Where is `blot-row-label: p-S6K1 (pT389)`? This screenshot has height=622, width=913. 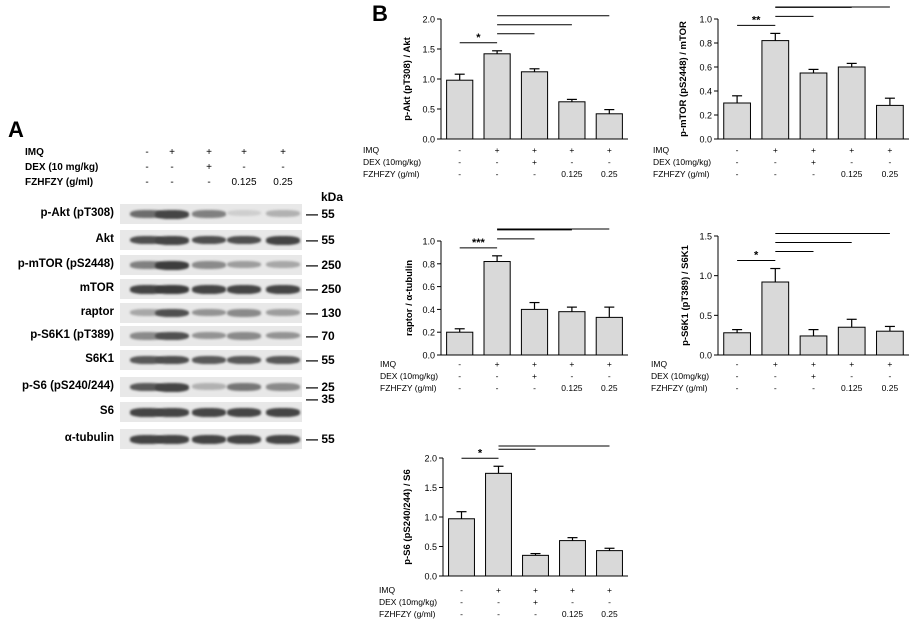
blot-row-label: p-S6K1 (pT389) is located at coordinates (72, 335).